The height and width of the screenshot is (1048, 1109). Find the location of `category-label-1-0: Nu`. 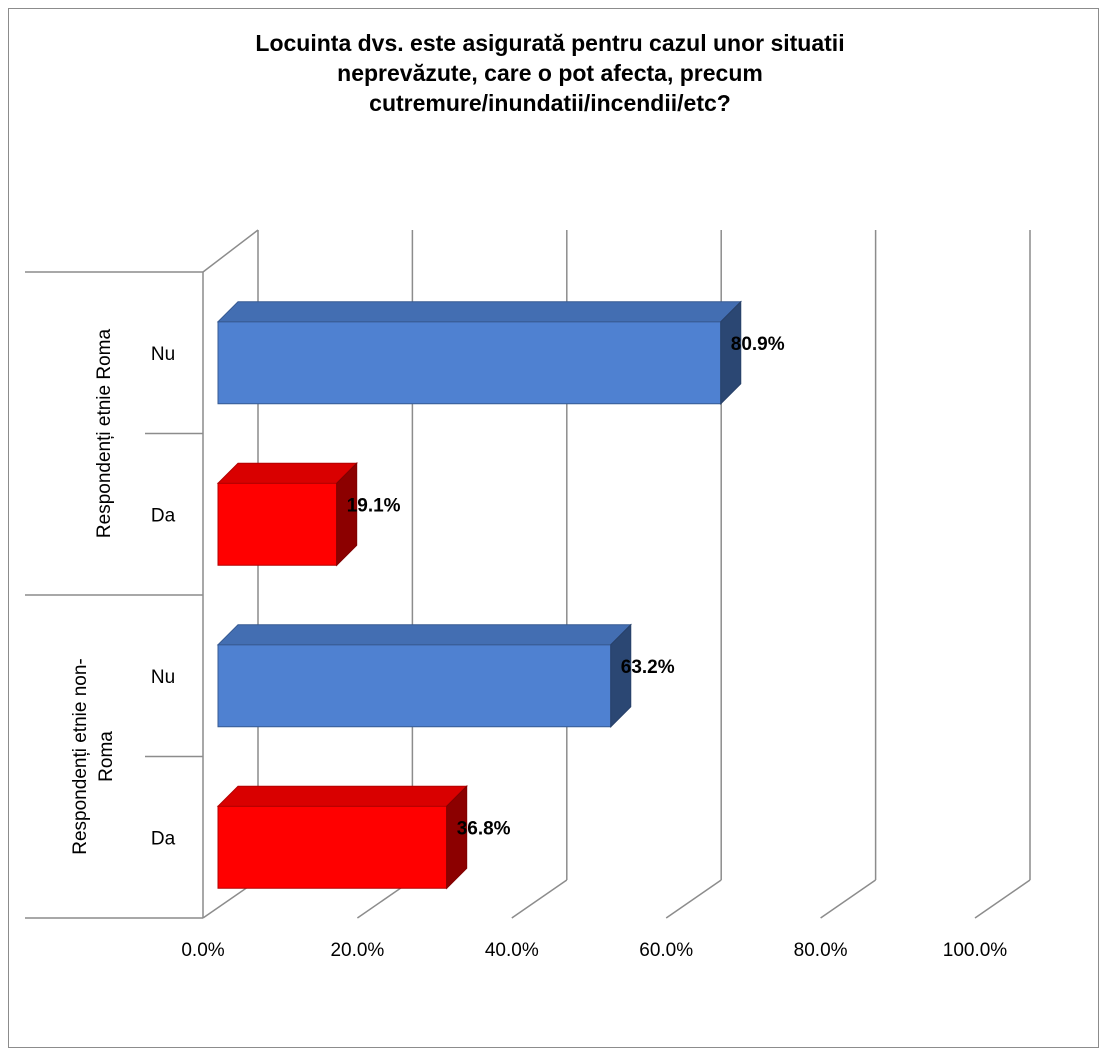

category-label-1-0: Nu is located at coordinates (163, 677).